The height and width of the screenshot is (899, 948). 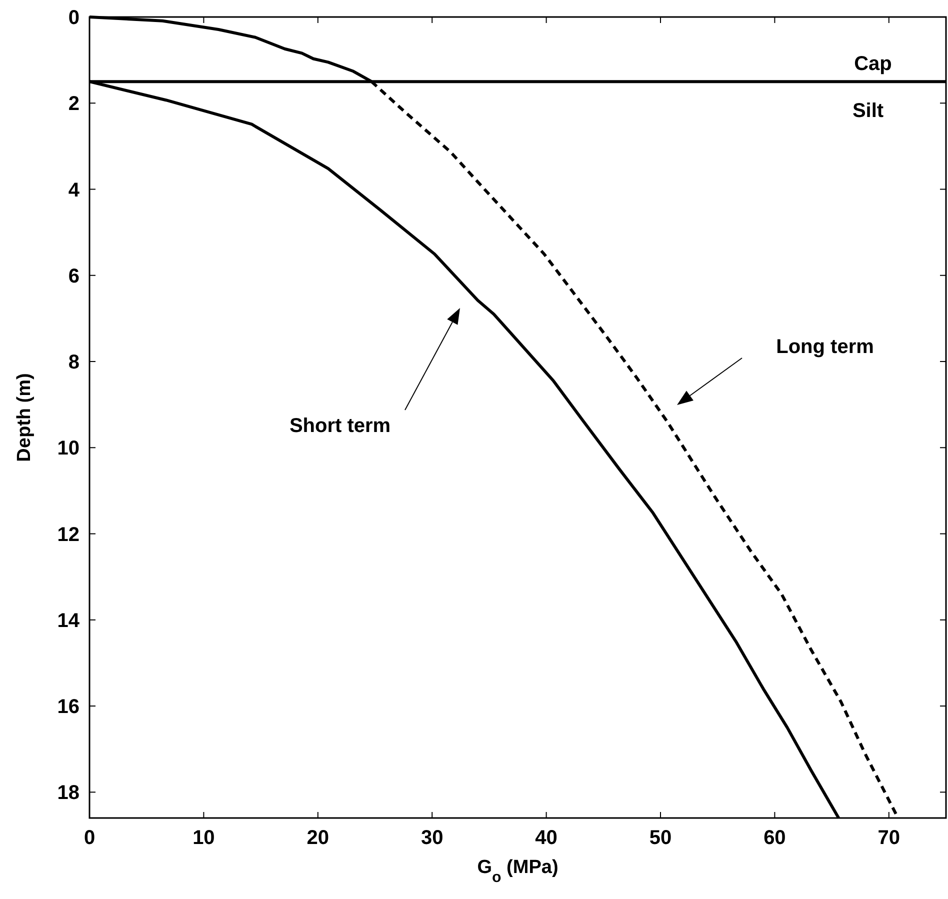 What do you see at coordinates (340, 426) in the screenshot?
I see `annotation: Short term` at bounding box center [340, 426].